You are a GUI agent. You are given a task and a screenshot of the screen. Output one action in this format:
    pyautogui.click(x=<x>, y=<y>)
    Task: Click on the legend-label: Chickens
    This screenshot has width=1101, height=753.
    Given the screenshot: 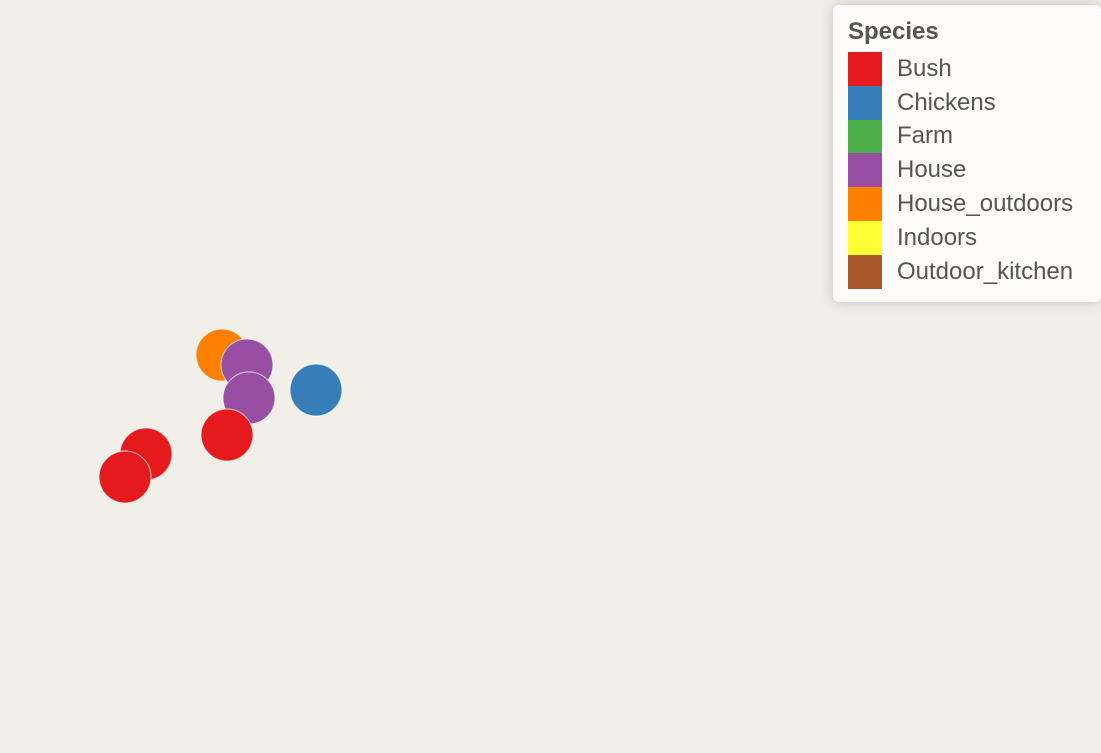 What is the action you would take?
    pyautogui.click(x=946, y=102)
    